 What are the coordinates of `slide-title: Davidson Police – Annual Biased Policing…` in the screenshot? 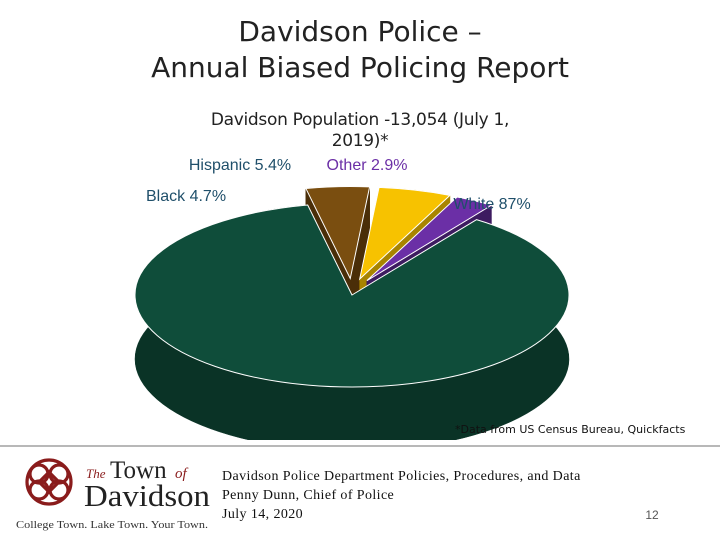 It's located at (360, 50).